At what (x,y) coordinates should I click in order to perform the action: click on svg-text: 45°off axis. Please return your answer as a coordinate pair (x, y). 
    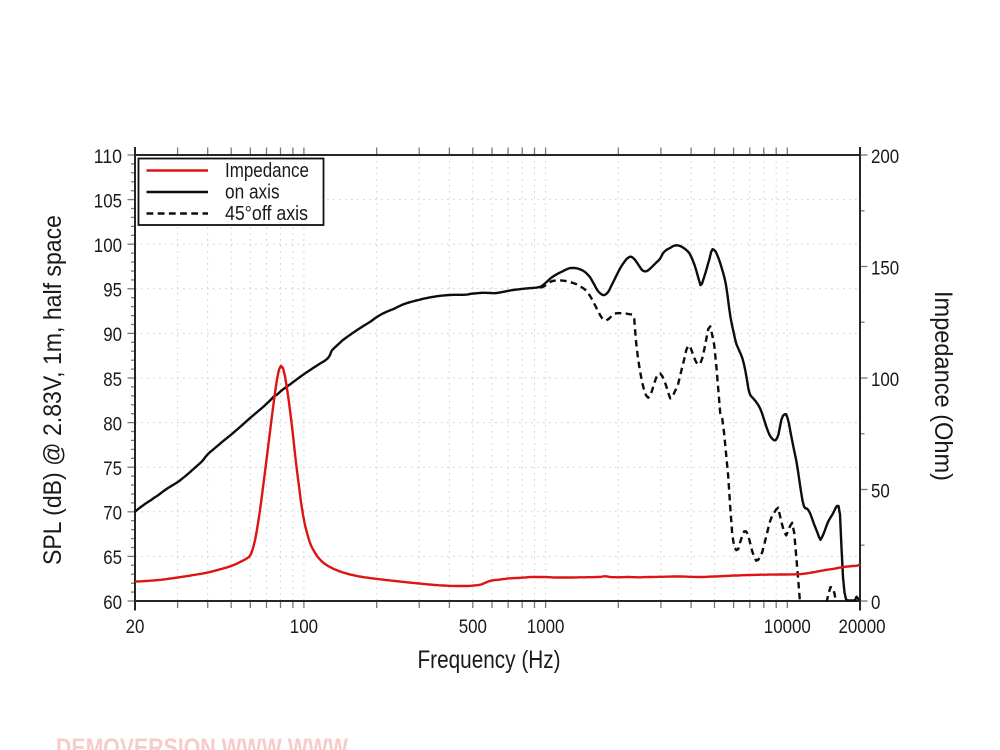
    Looking at the image, I should click on (266, 214).